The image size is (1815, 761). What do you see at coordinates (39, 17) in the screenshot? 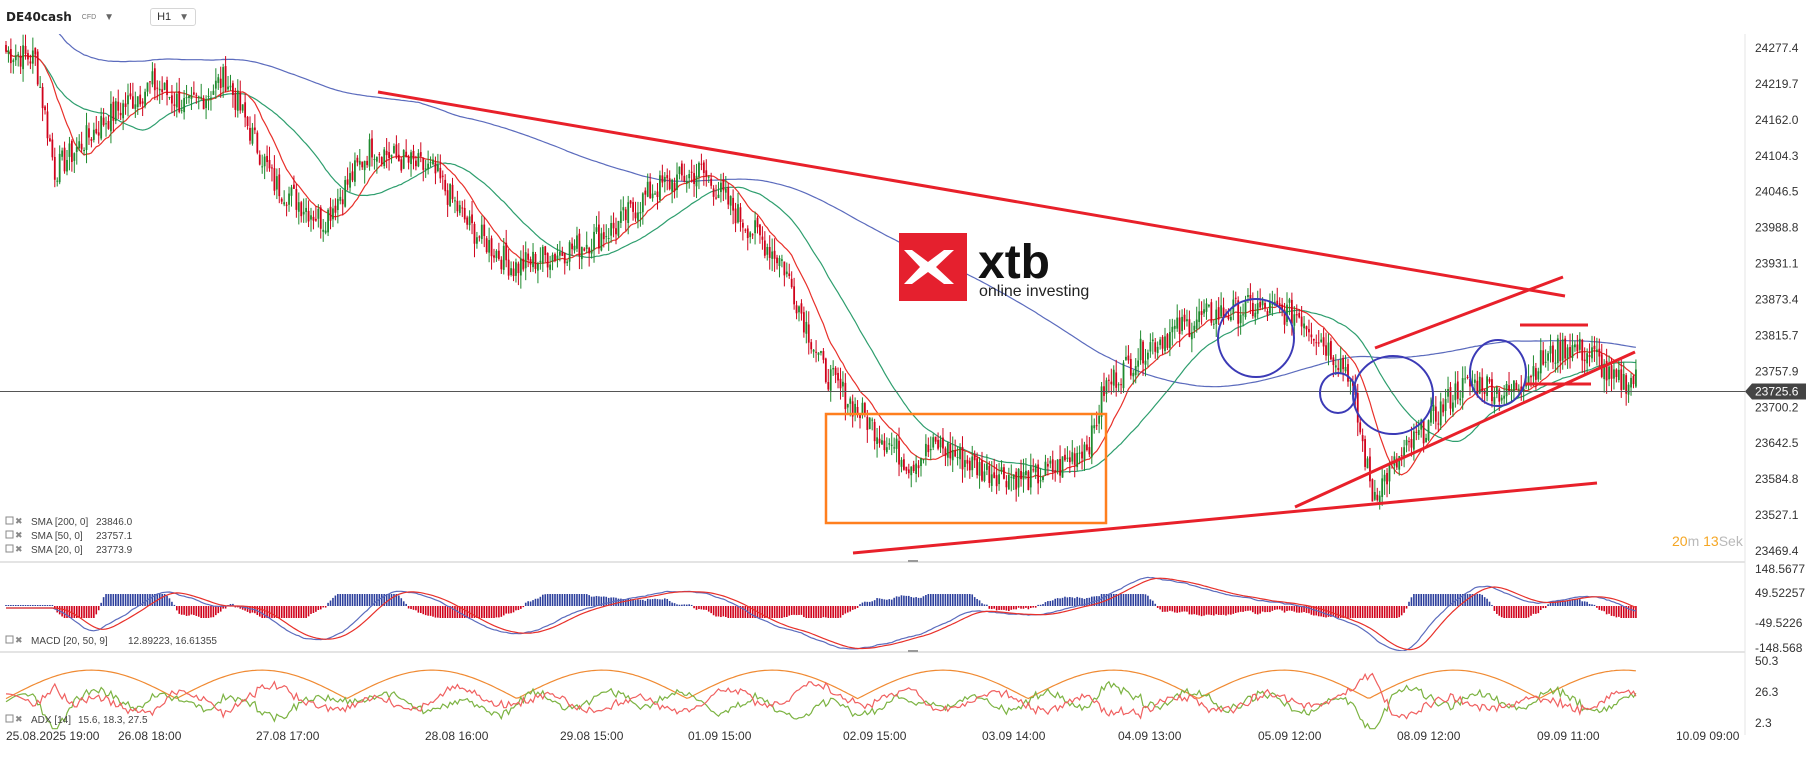
I see `symbol-name: DE40cash` at bounding box center [39, 17].